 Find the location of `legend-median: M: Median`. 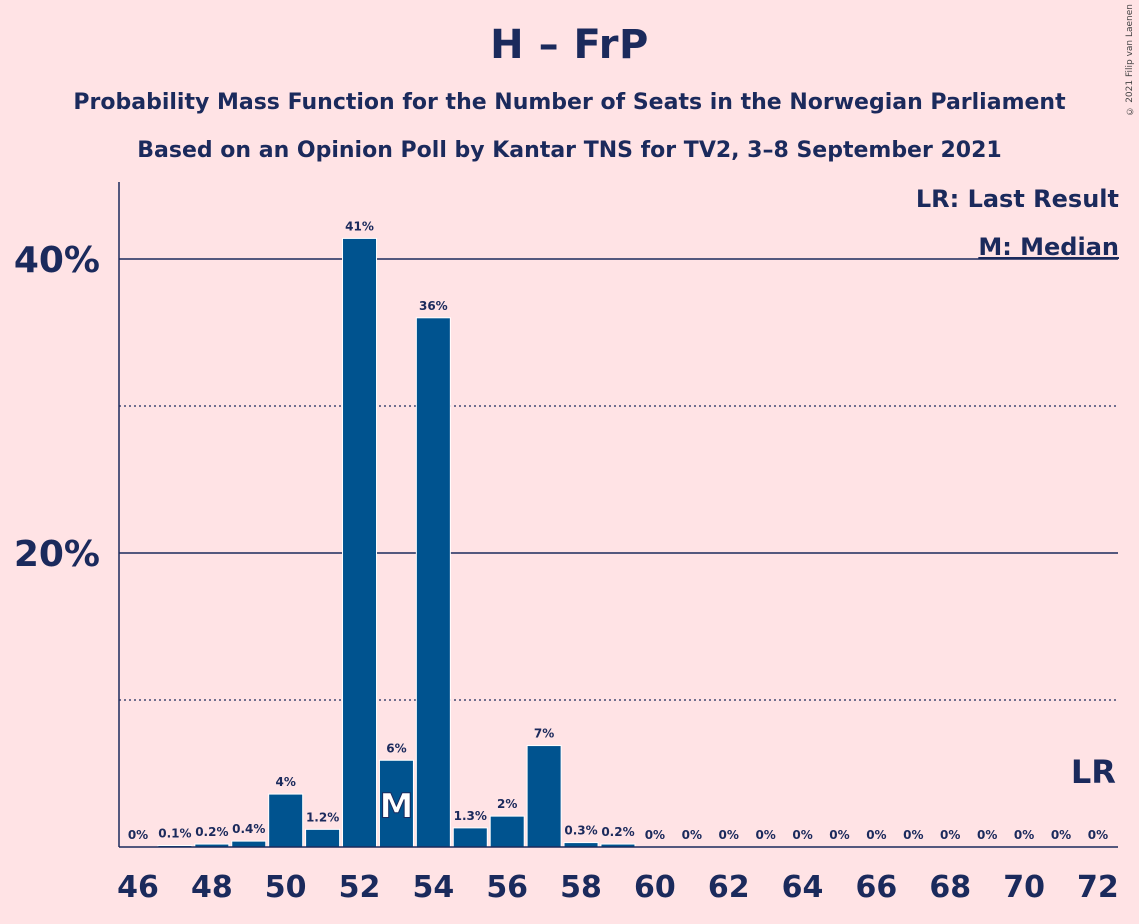

legend-median: M: Median is located at coordinates (1048, 247).